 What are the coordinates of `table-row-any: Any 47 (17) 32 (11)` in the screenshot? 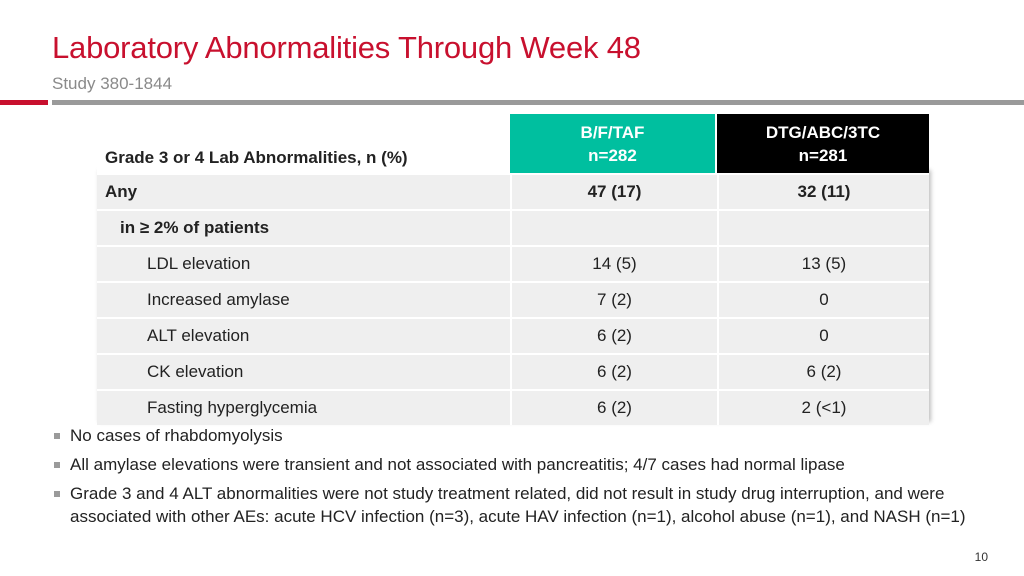 It's located at (513, 191).